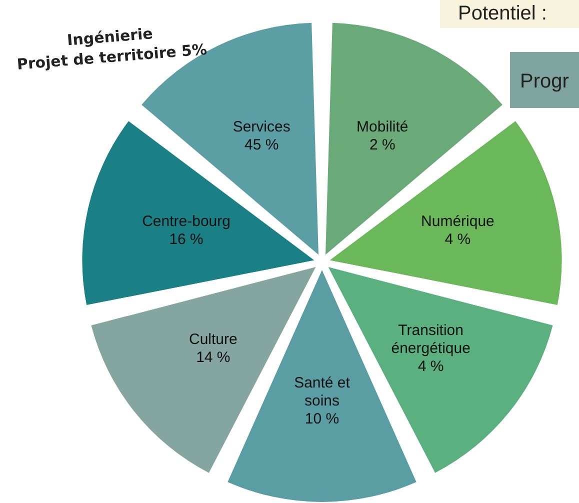 This screenshot has height=503, width=579. What do you see at coordinates (186, 239) in the screenshot?
I see `data-label: 16 %` at bounding box center [186, 239].